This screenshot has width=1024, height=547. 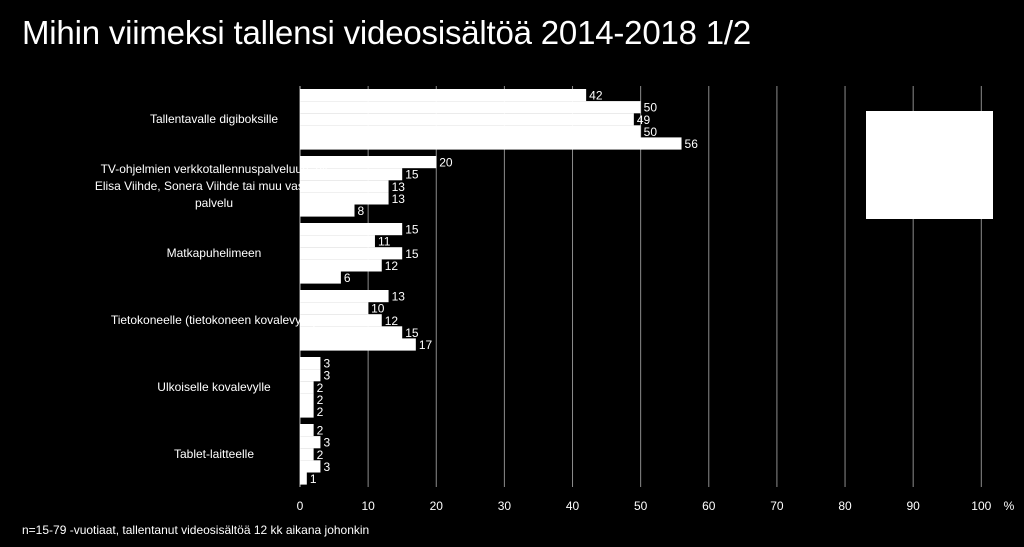 I want to click on data-label: 49, so click(x=644, y=120).